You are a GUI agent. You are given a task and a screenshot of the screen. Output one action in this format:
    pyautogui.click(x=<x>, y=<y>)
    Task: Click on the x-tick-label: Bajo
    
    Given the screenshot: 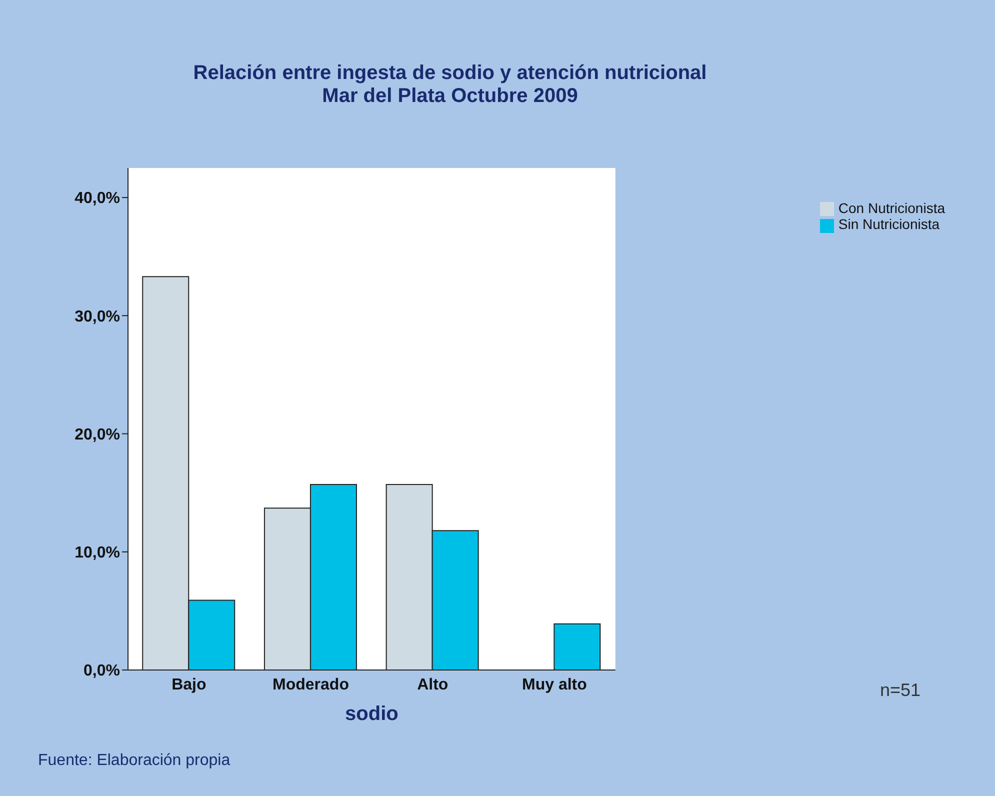 What is the action you would take?
    pyautogui.click(x=189, y=685)
    